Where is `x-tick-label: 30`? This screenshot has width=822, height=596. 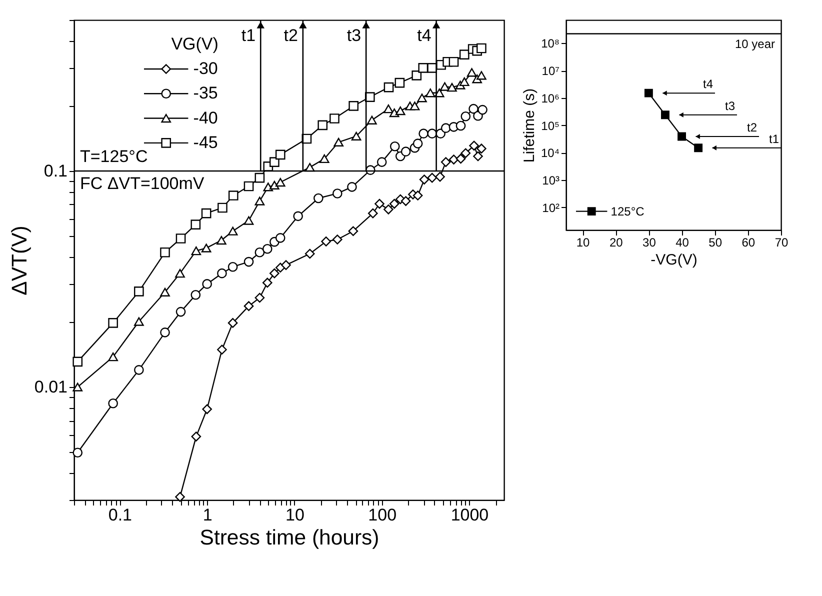
x-tick-label: 30 is located at coordinates (649, 243).